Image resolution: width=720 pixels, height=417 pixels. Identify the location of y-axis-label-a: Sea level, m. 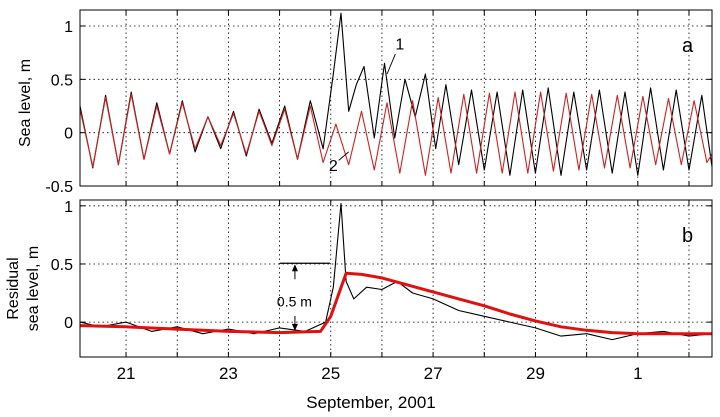
(25, 103).